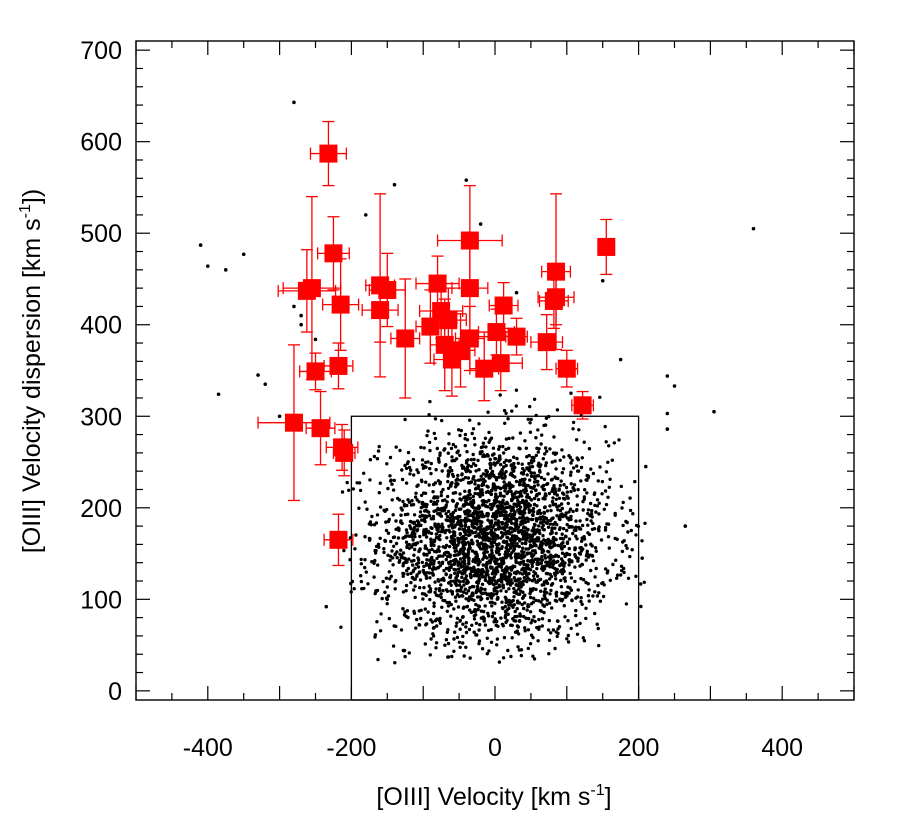 Image resolution: width=900 pixels, height=825 pixels. Describe the element at coordinates (101, 234) in the screenshot. I see `y-tick-label: 500` at that location.